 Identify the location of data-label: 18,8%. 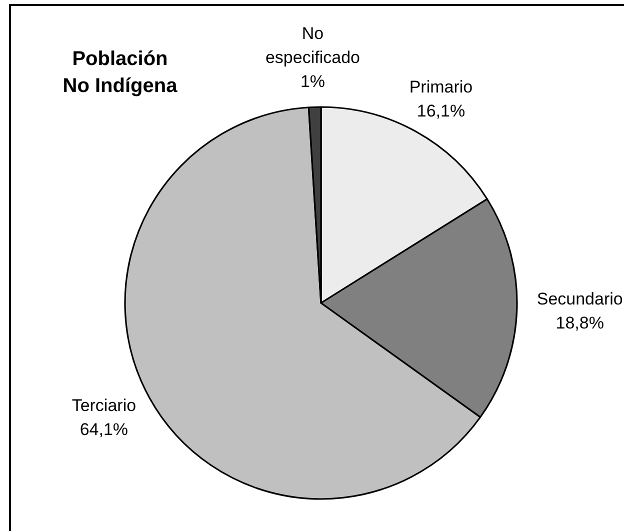
(580, 323).